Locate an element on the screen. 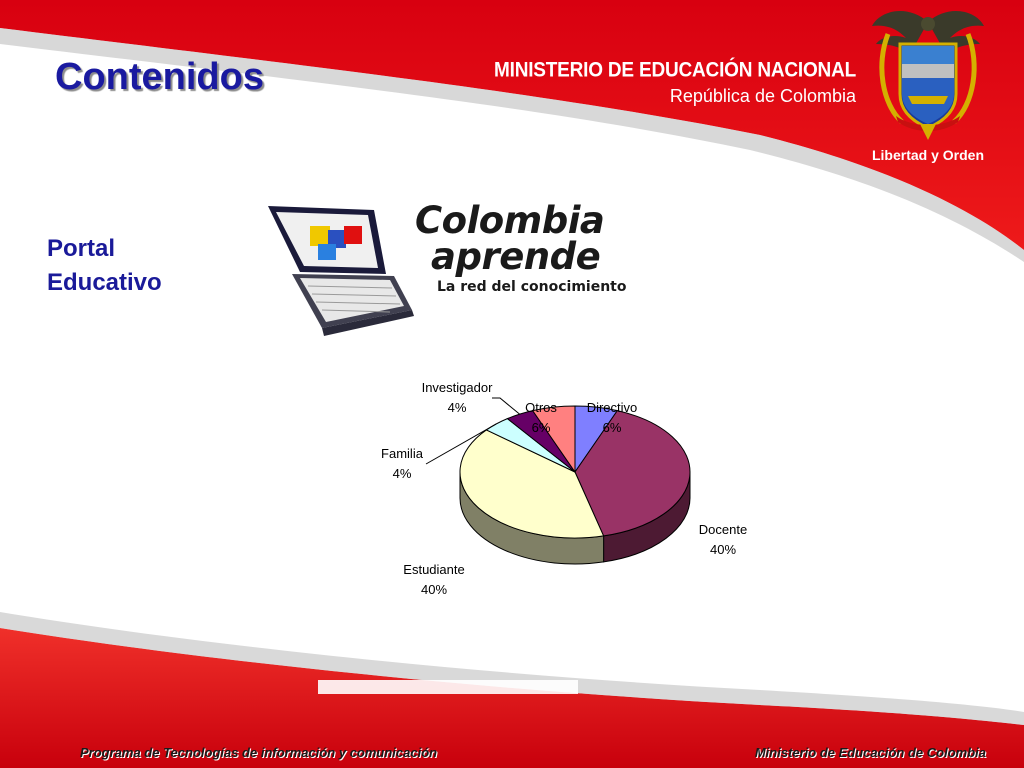  section-label: Portal Educativo is located at coordinates (147, 266).